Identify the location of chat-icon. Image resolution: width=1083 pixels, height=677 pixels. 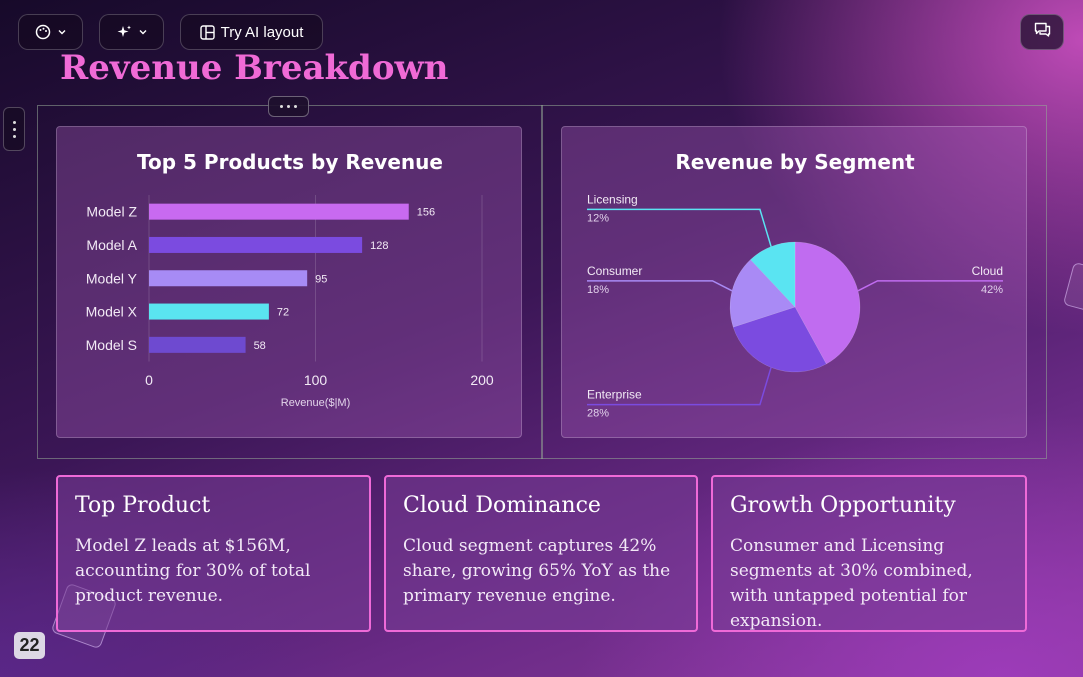
(1042, 32).